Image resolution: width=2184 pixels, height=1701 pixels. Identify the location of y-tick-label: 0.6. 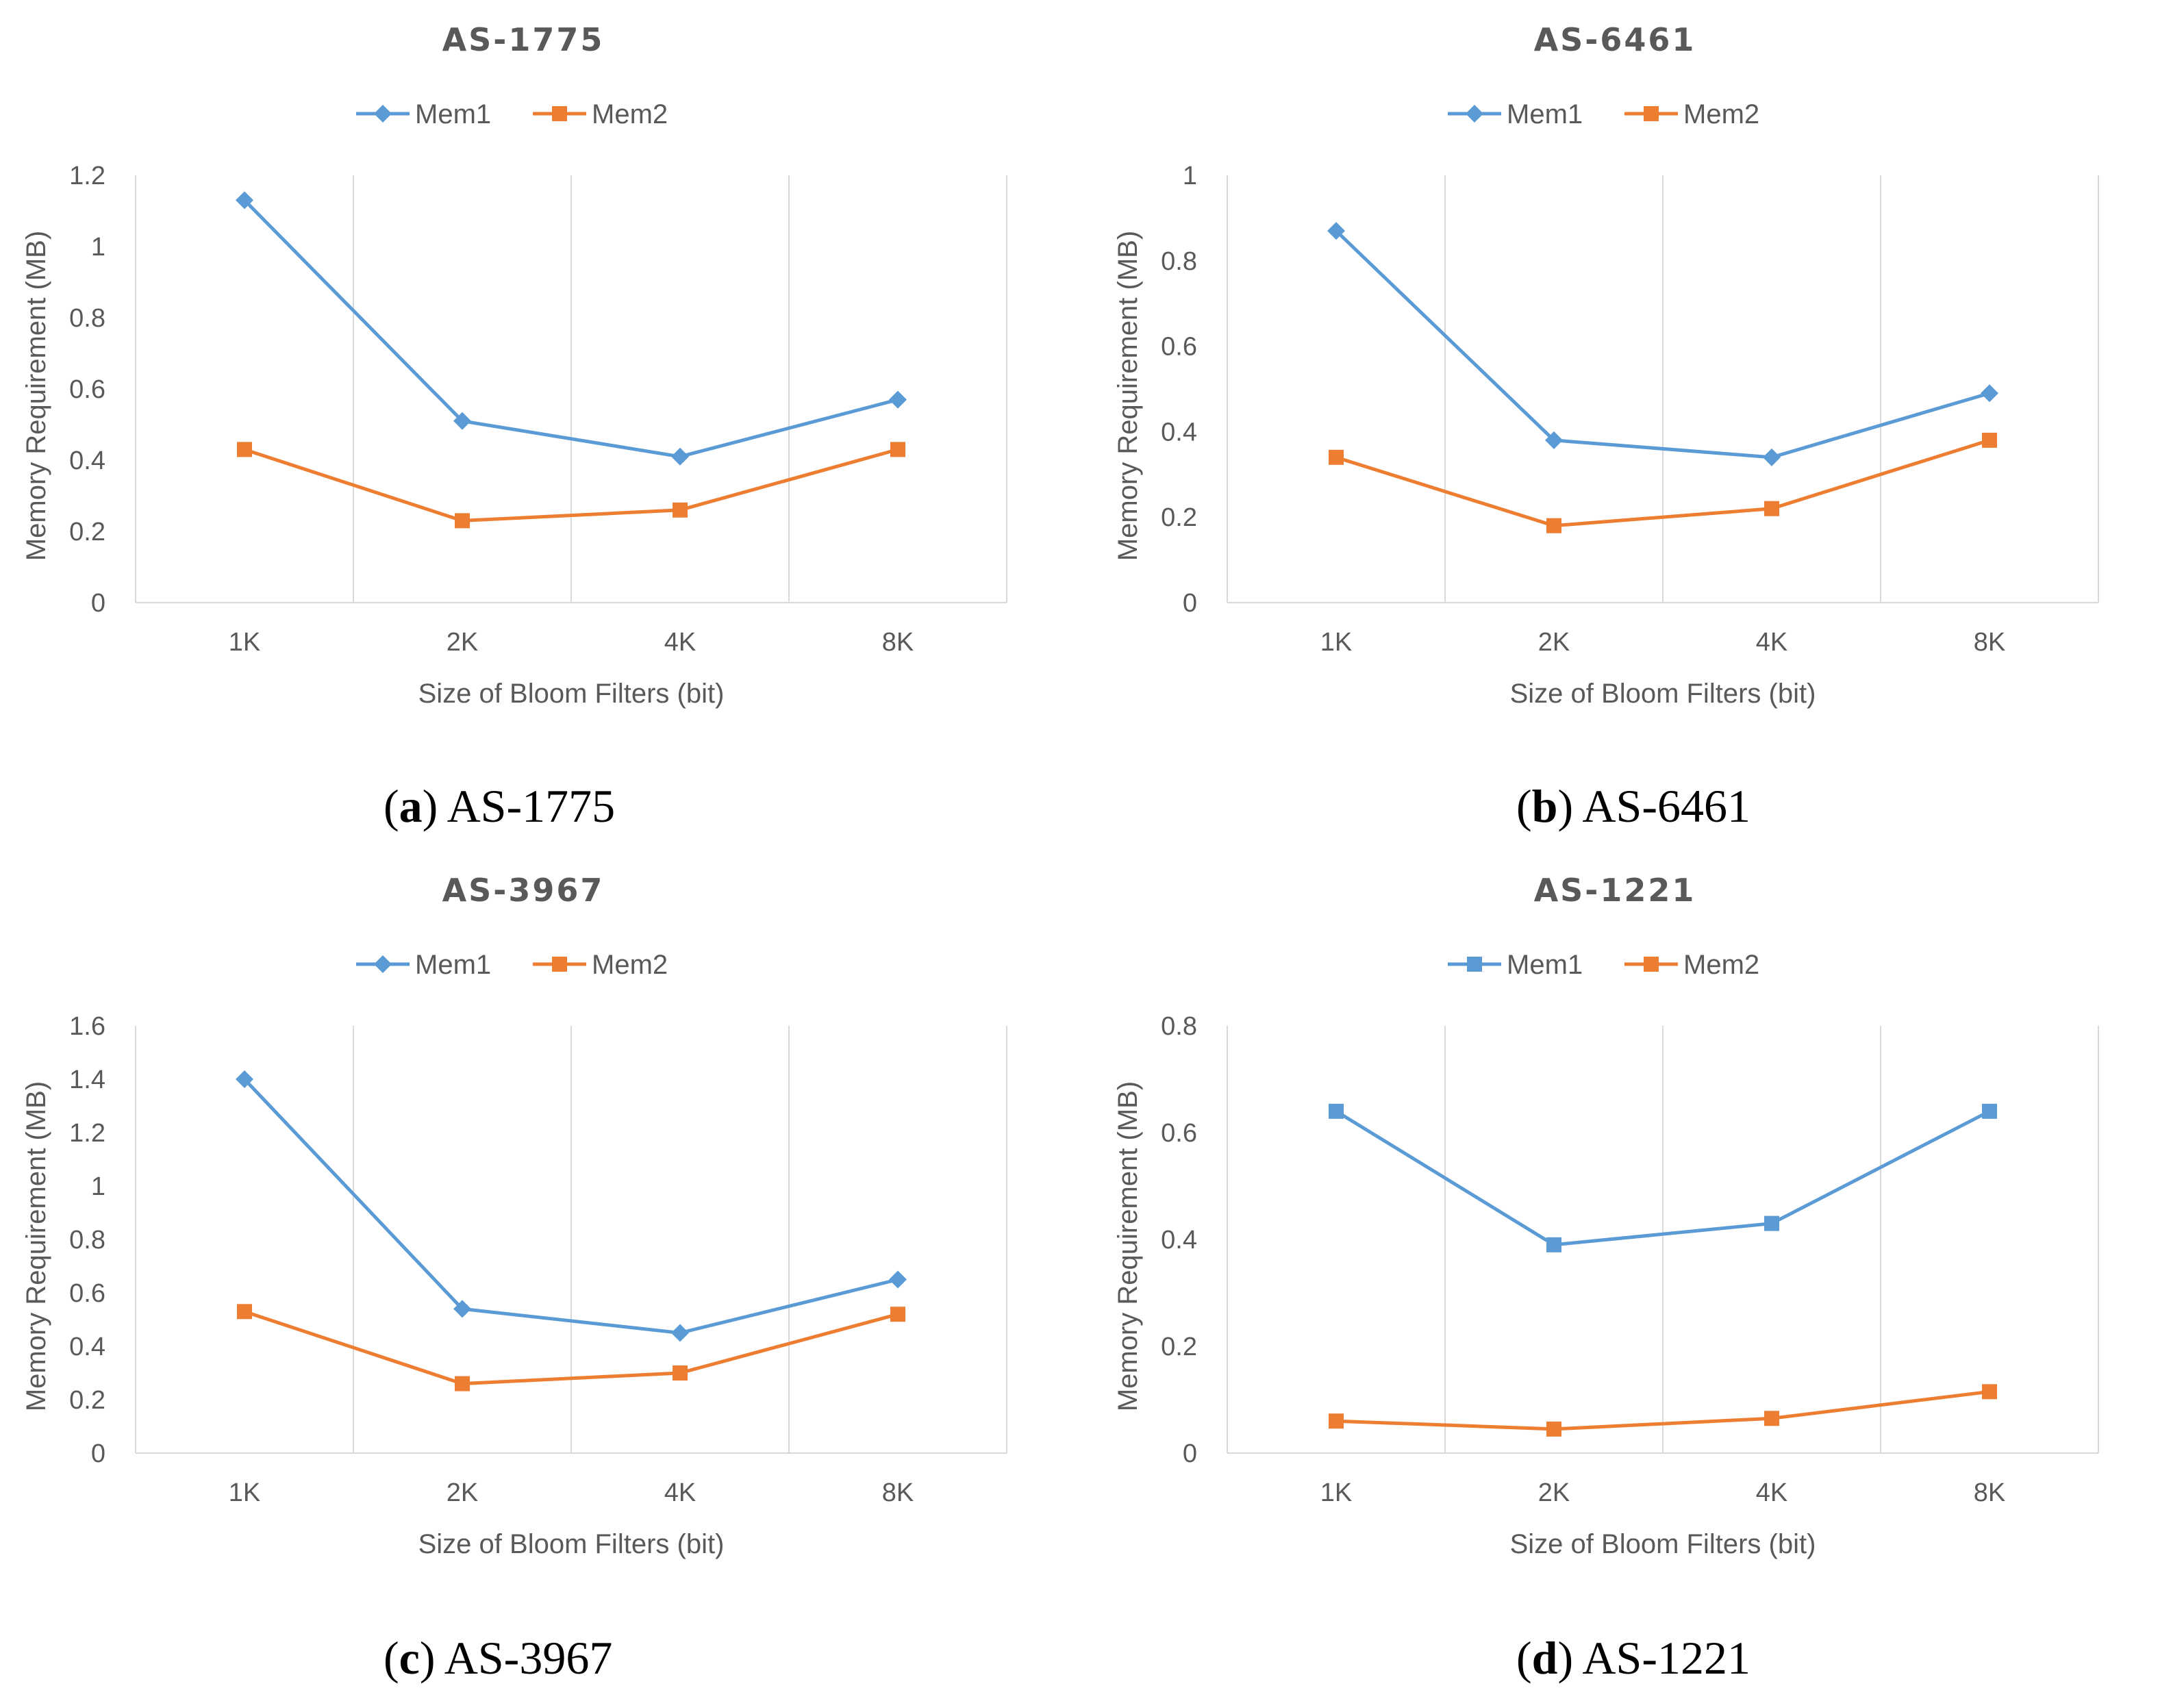
(1179, 1133).